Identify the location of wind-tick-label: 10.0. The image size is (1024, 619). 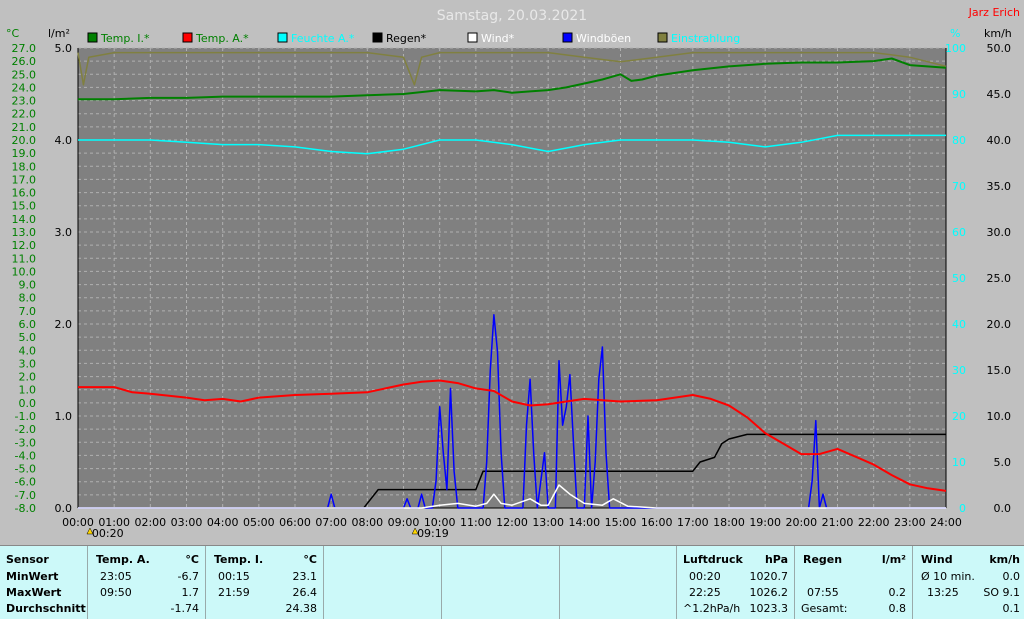
(999, 416).